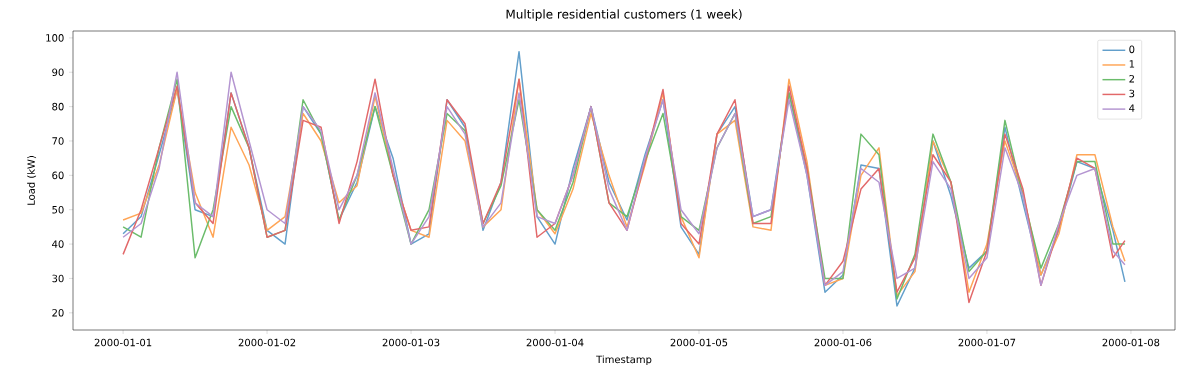 The height and width of the screenshot is (390, 1187). Describe the element at coordinates (1132, 49) in the screenshot. I see `legend-label: 0` at that location.